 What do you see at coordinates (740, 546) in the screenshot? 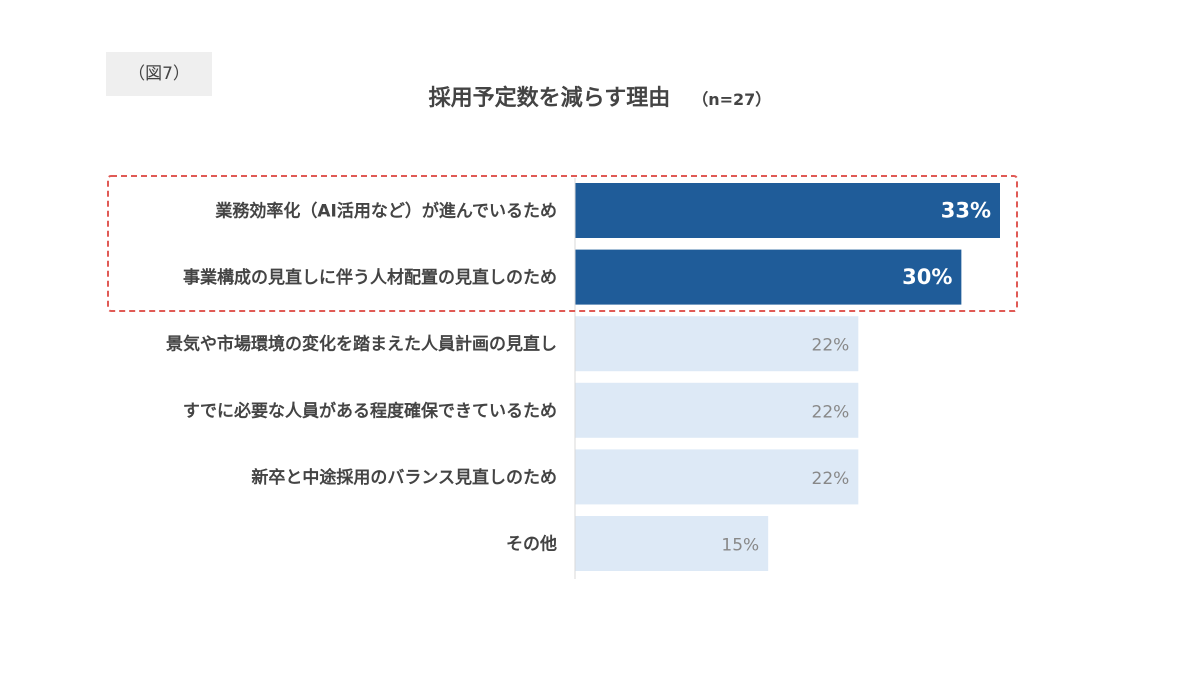
I see `value-label-6: 15%` at bounding box center [740, 546].